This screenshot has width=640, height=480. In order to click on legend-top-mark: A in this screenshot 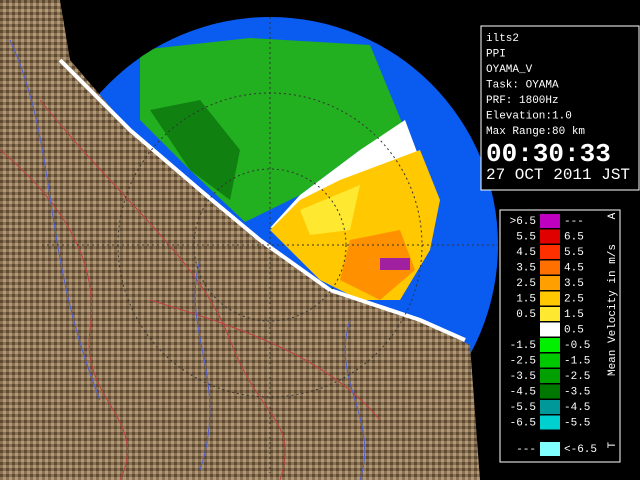, I will do `click(613, 215)`.